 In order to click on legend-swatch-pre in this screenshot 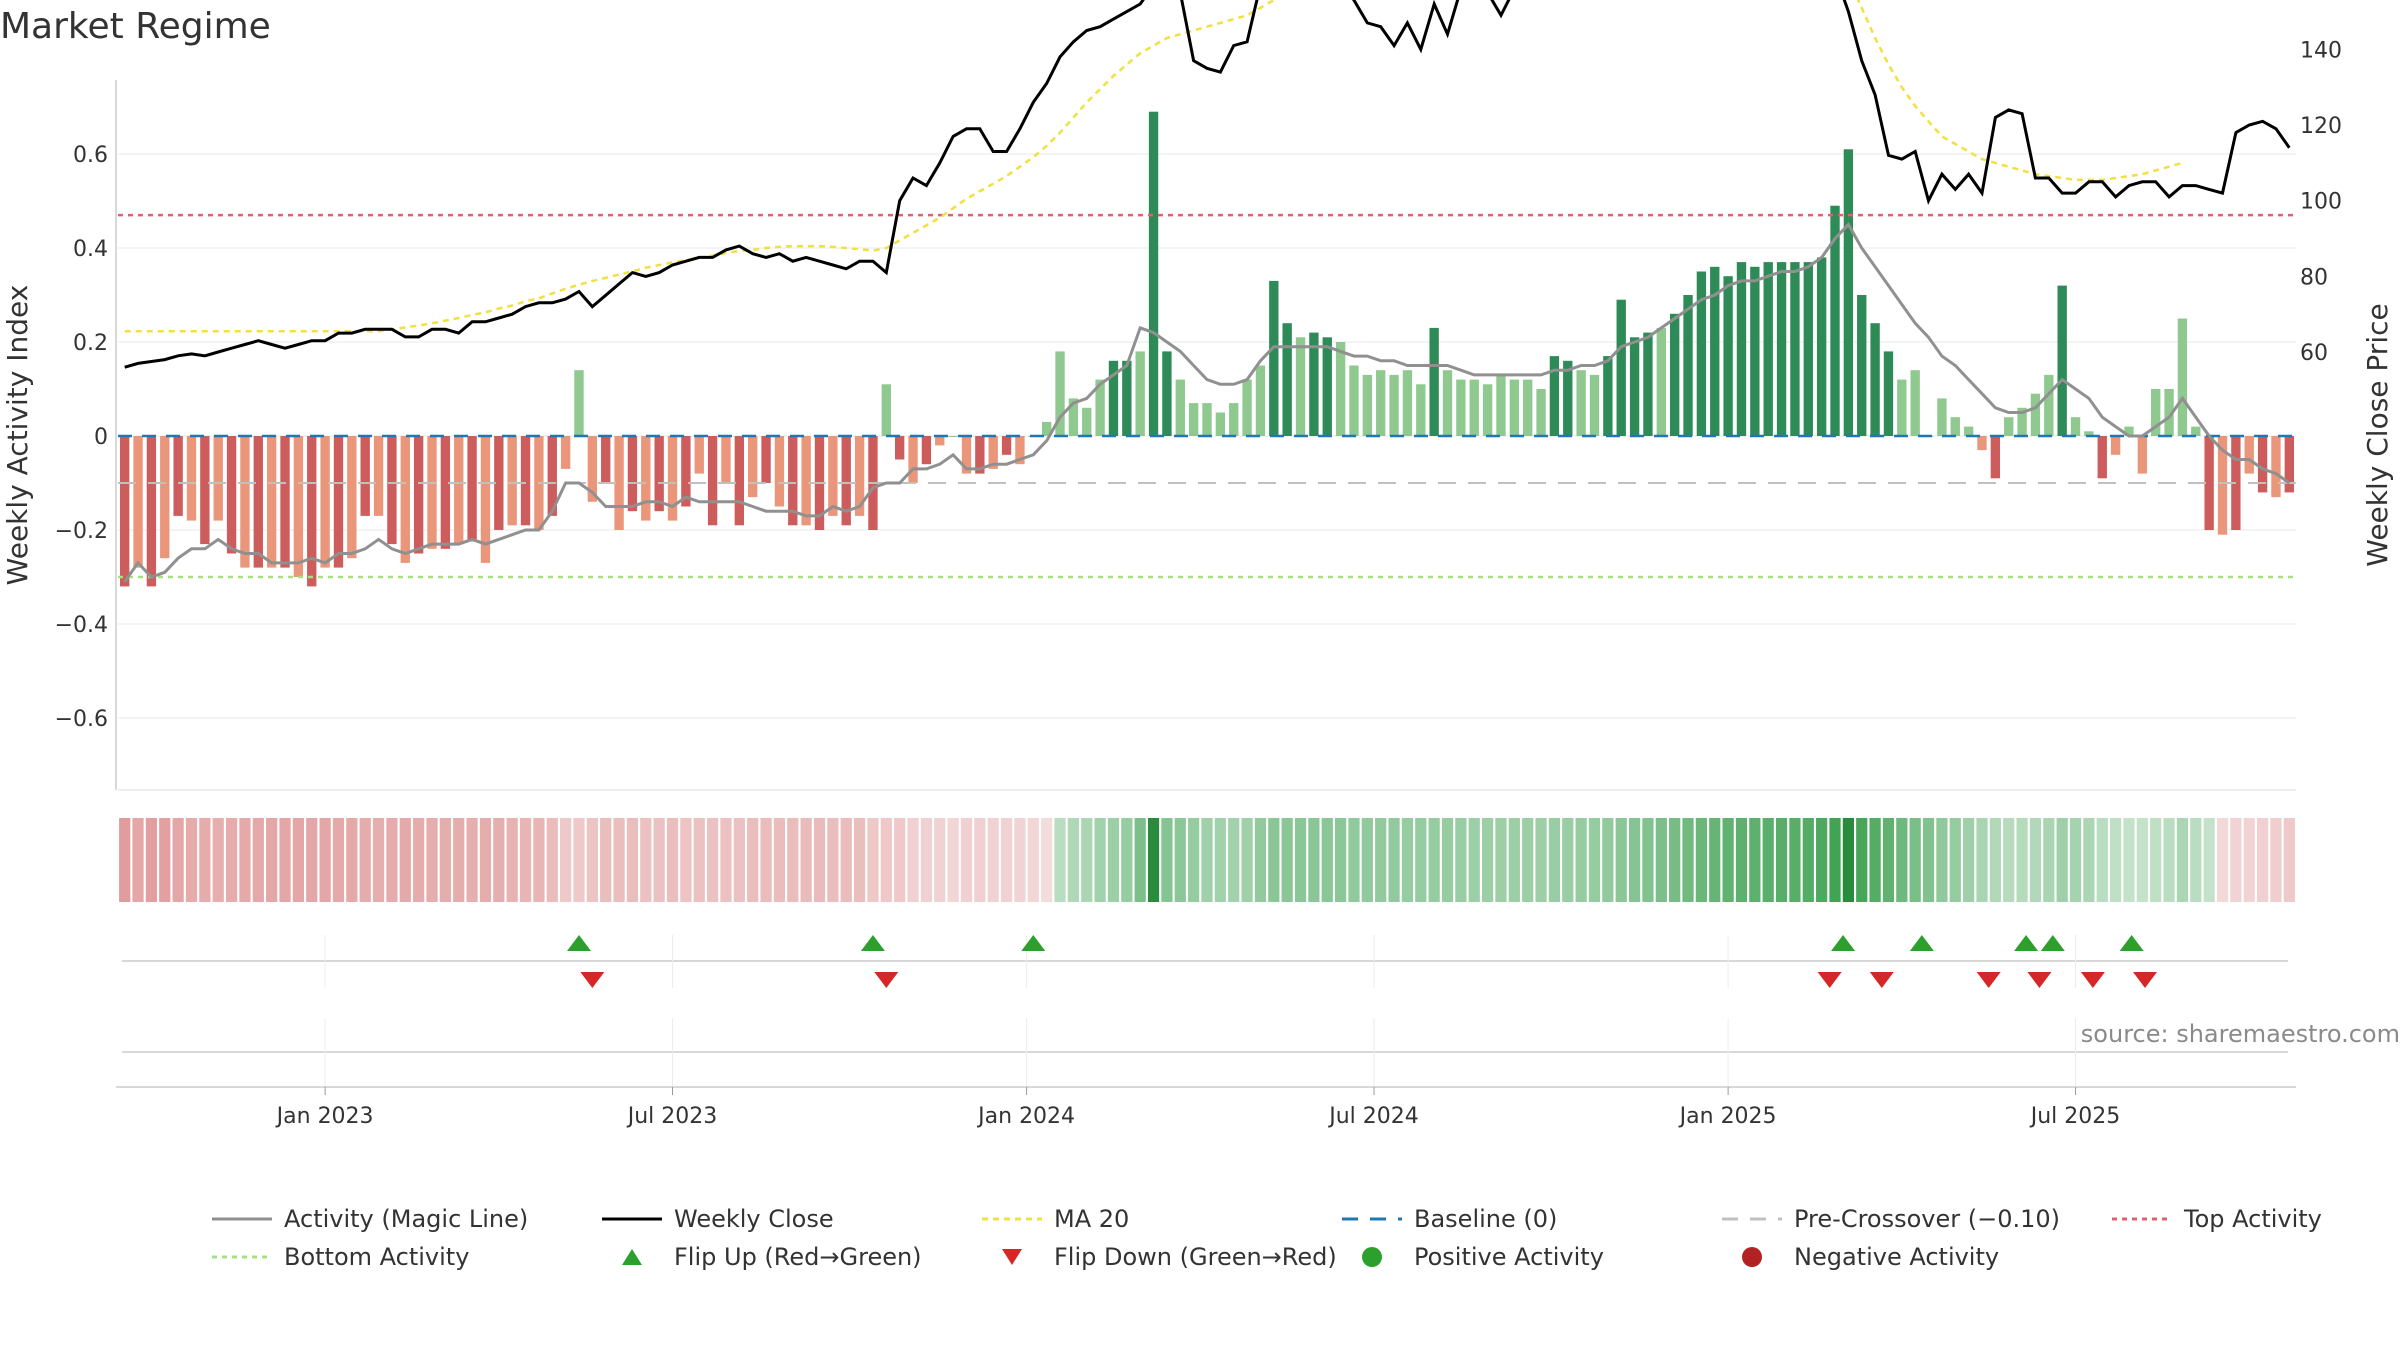, I will do `click(1752, 1219)`.